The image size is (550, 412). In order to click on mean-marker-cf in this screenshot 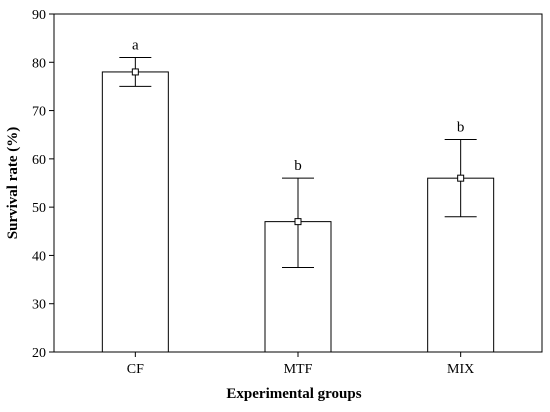, I will do `click(135, 72)`.